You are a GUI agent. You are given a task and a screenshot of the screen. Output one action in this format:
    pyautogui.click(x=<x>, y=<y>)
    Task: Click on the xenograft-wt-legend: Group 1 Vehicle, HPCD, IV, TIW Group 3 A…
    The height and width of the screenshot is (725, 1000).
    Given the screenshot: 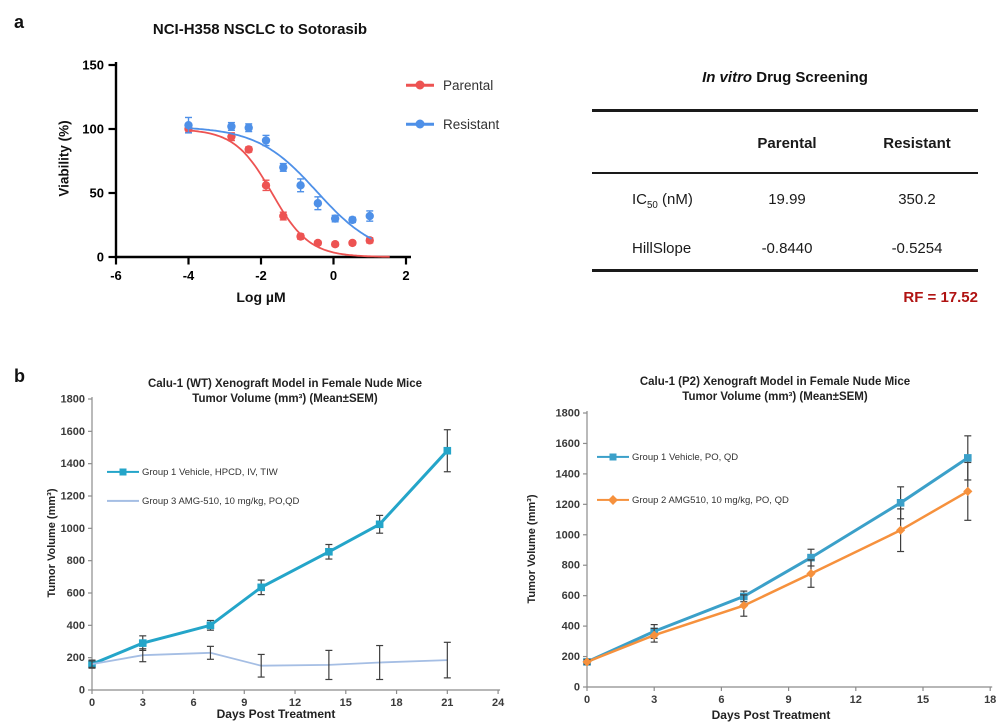 What is the action you would take?
    pyautogui.click(x=203, y=493)
    